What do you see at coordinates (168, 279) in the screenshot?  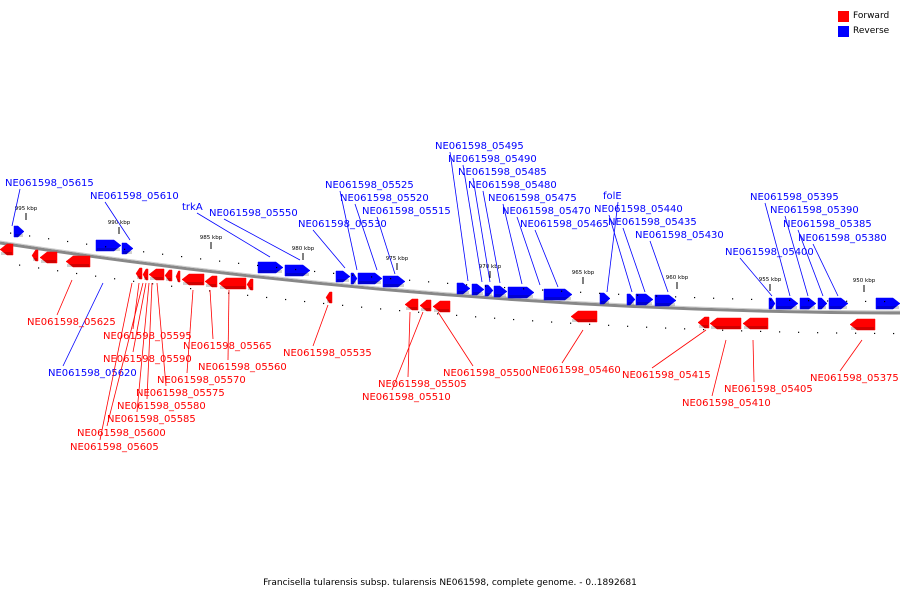 I see `forward-gene-7-shade` at bounding box center [168, 279].